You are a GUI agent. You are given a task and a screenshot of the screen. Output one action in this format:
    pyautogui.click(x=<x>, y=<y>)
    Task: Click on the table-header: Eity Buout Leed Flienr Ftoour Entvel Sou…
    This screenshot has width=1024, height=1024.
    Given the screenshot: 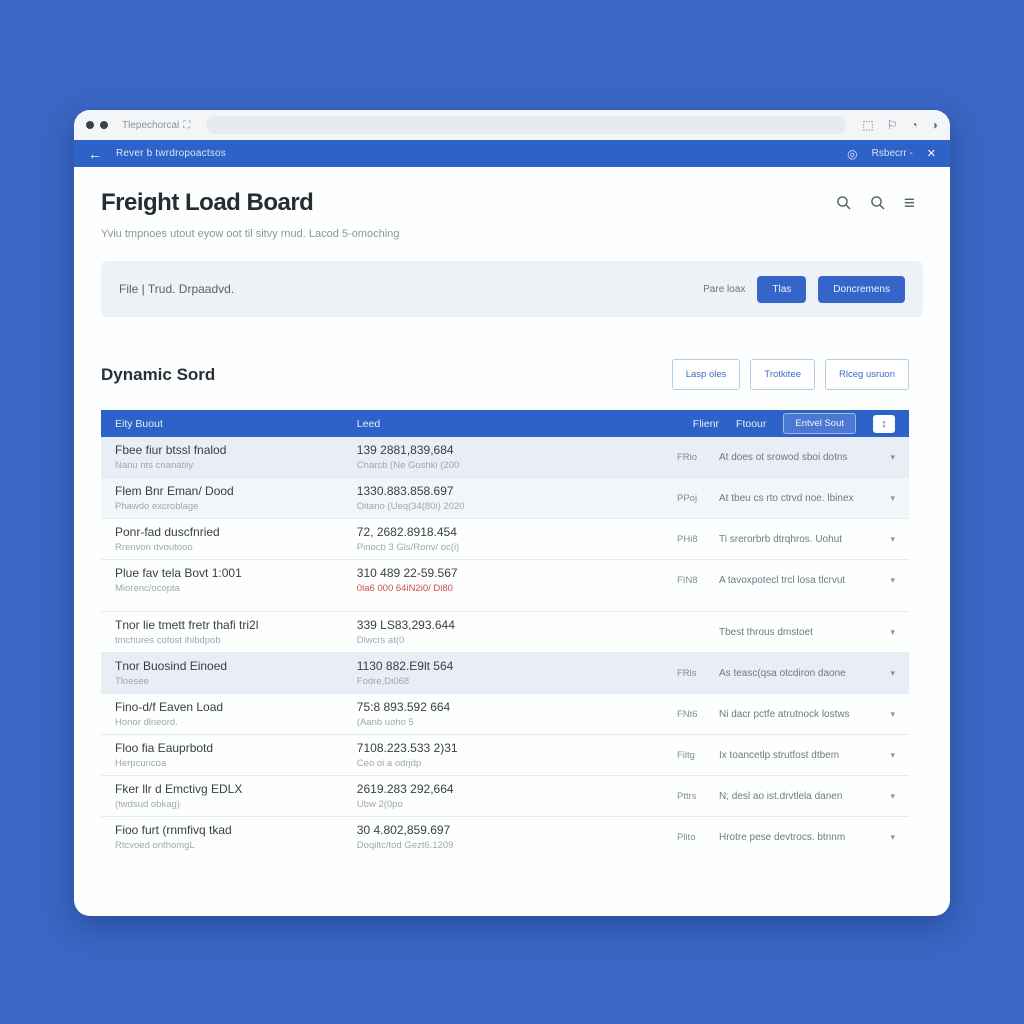 What is the action you would take?
    pyautogui.click(x=505, y=423)
    